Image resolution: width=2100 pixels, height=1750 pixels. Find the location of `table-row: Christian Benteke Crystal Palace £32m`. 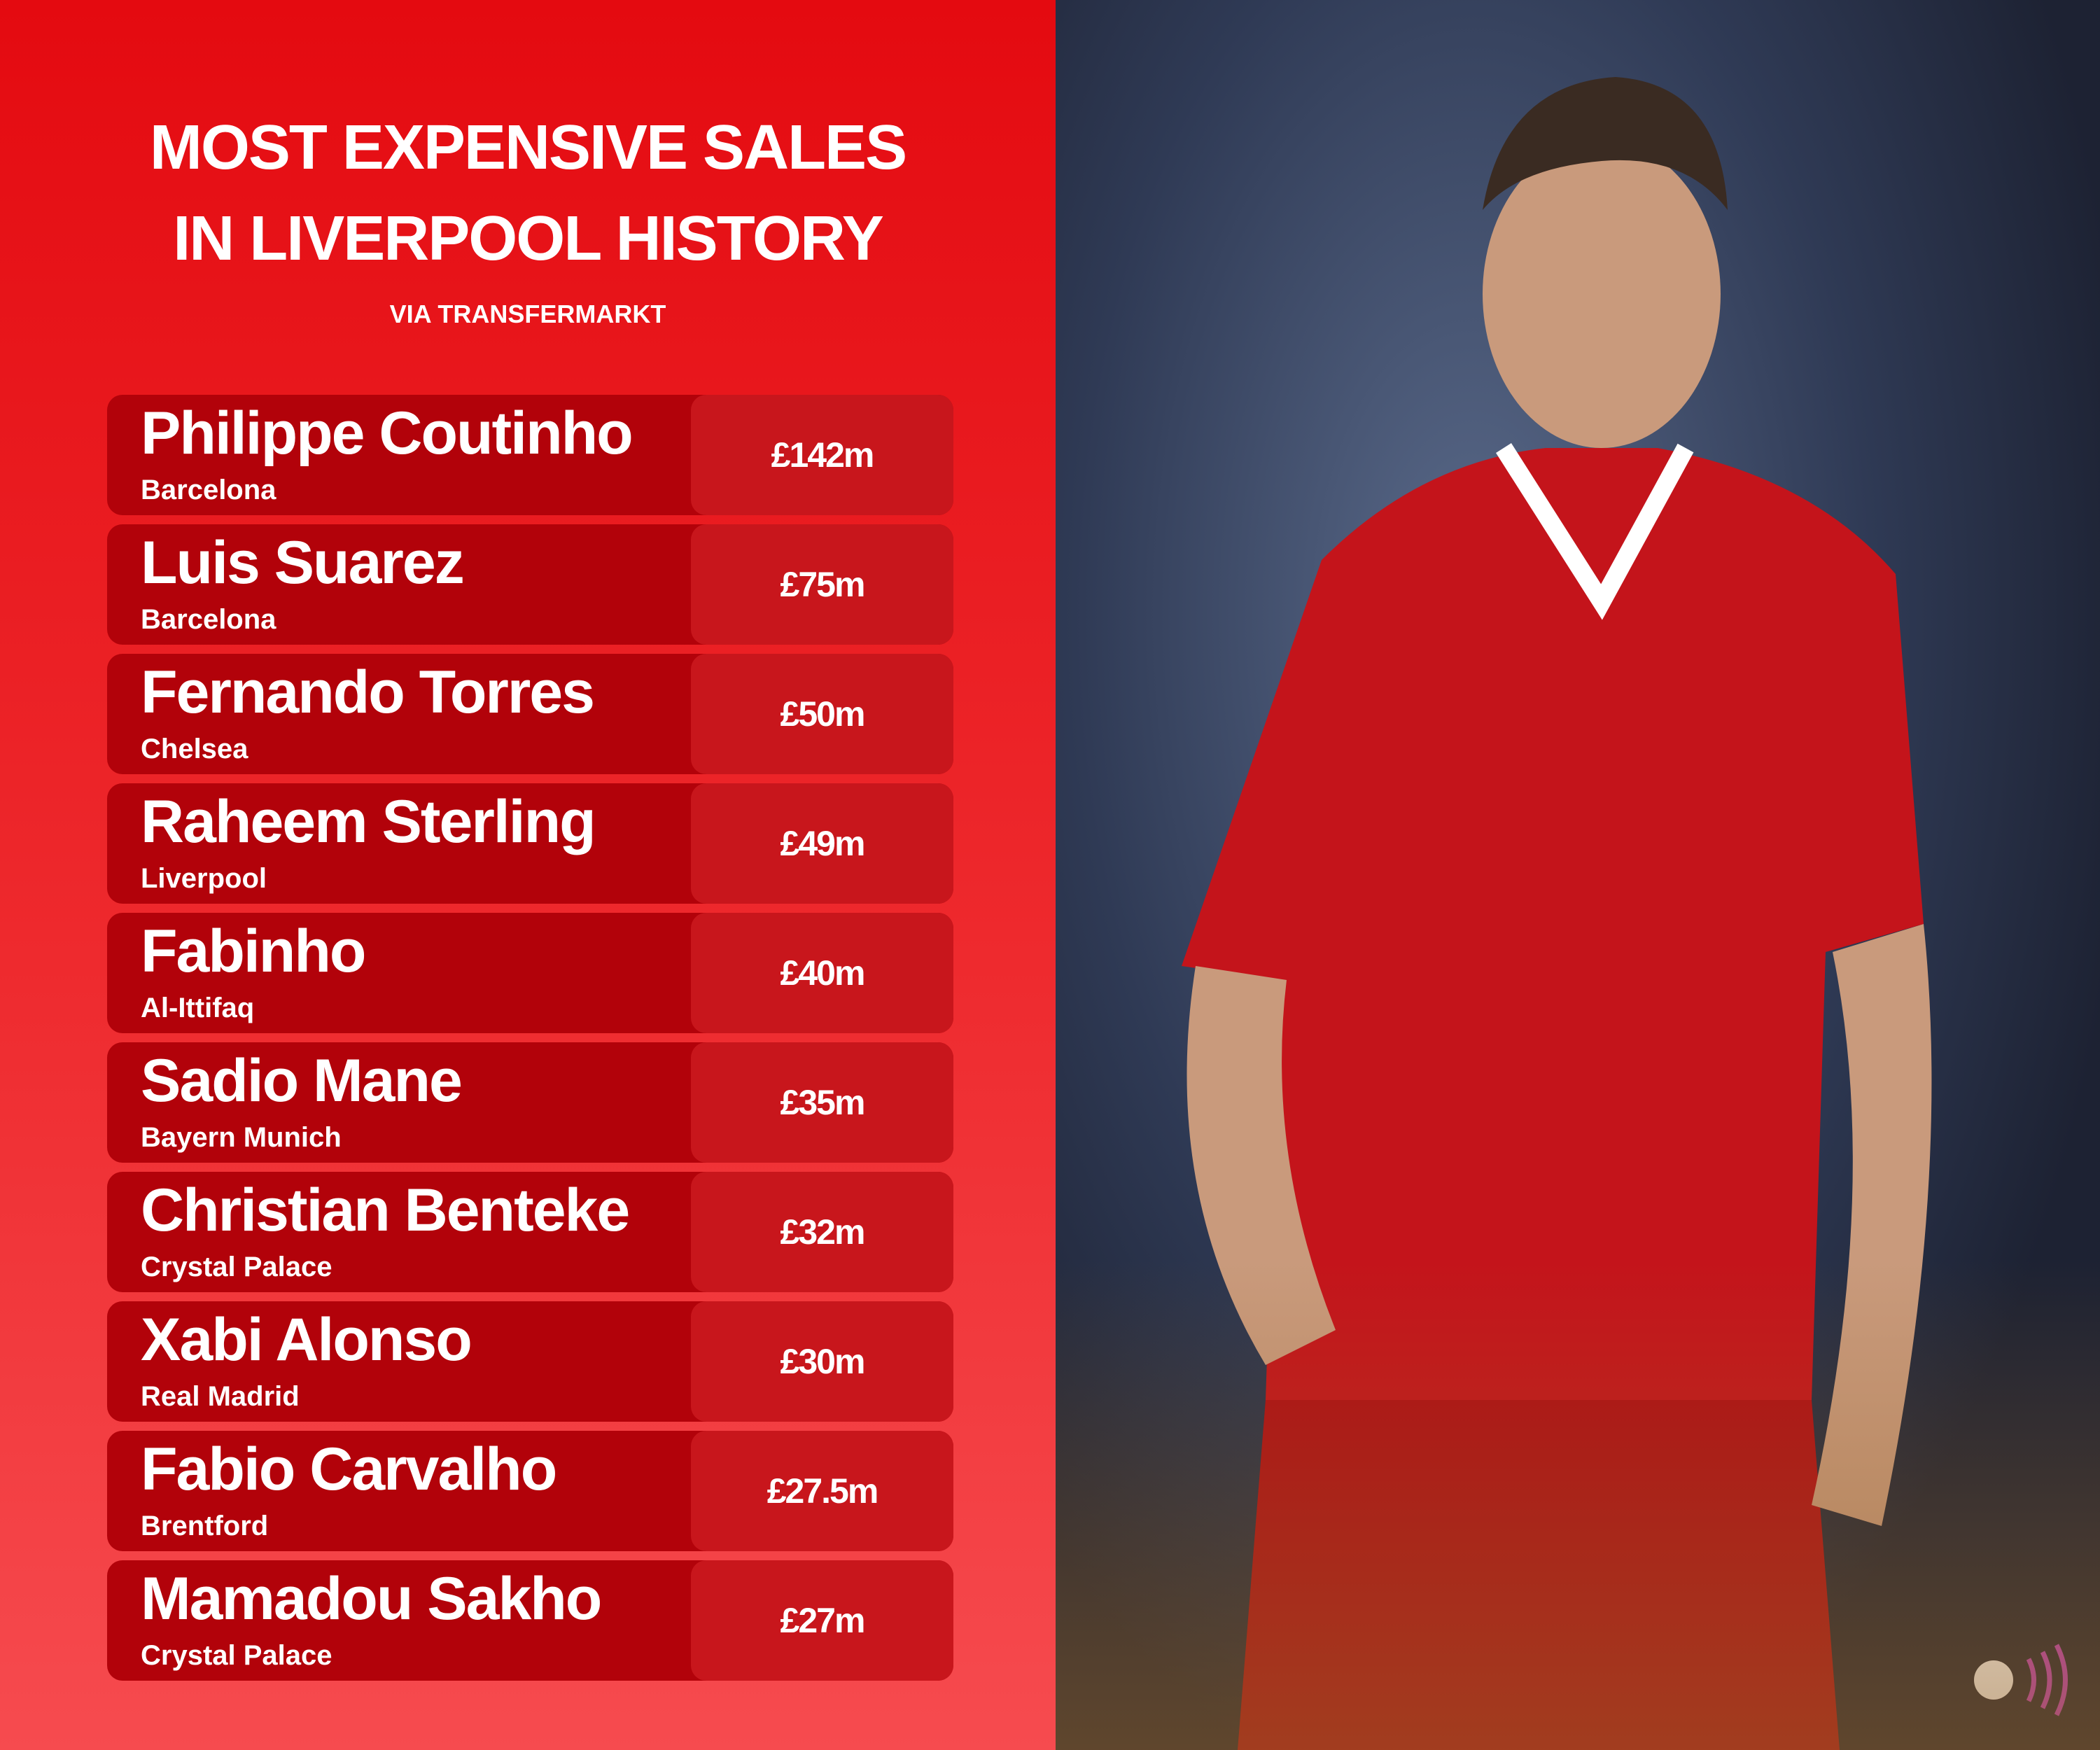

table-row: Christian Benteke Crystal Palace £32m is located at coordinates (530, 1232).